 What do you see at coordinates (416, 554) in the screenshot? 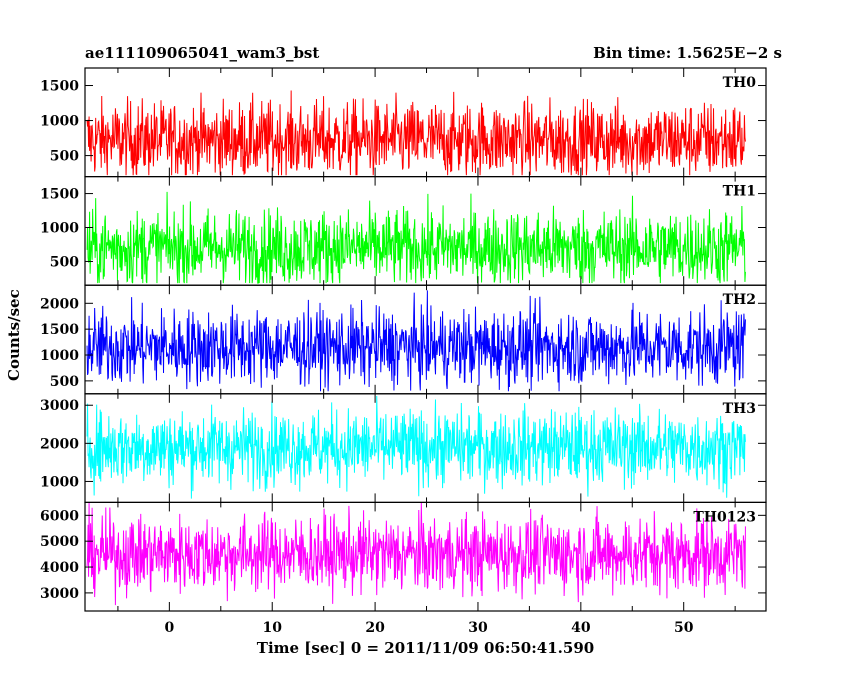
I see `series-line-th0123` at bounding box center [416, 554].